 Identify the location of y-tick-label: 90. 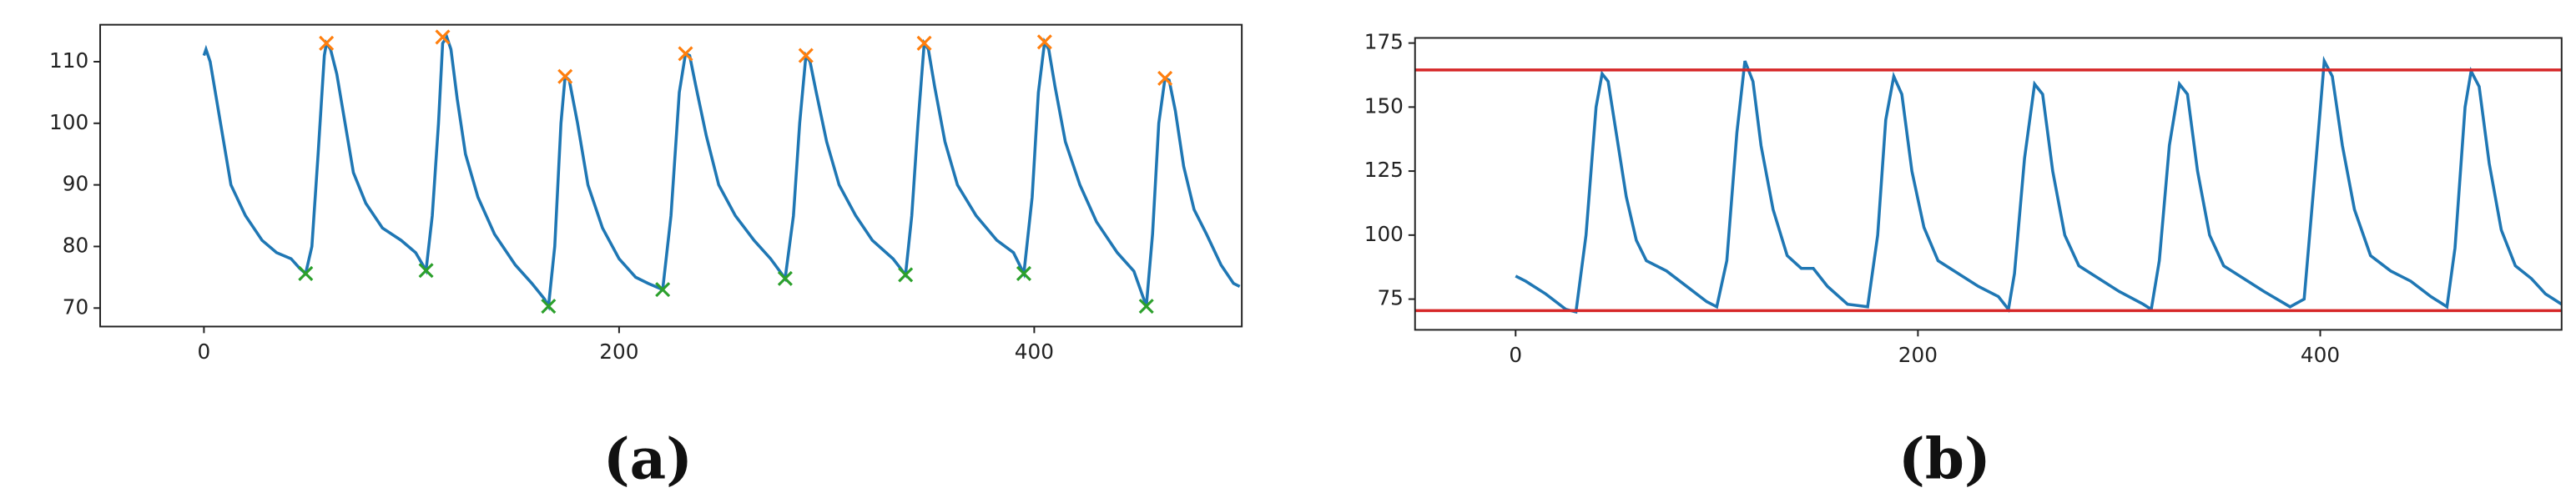
(75, 184).